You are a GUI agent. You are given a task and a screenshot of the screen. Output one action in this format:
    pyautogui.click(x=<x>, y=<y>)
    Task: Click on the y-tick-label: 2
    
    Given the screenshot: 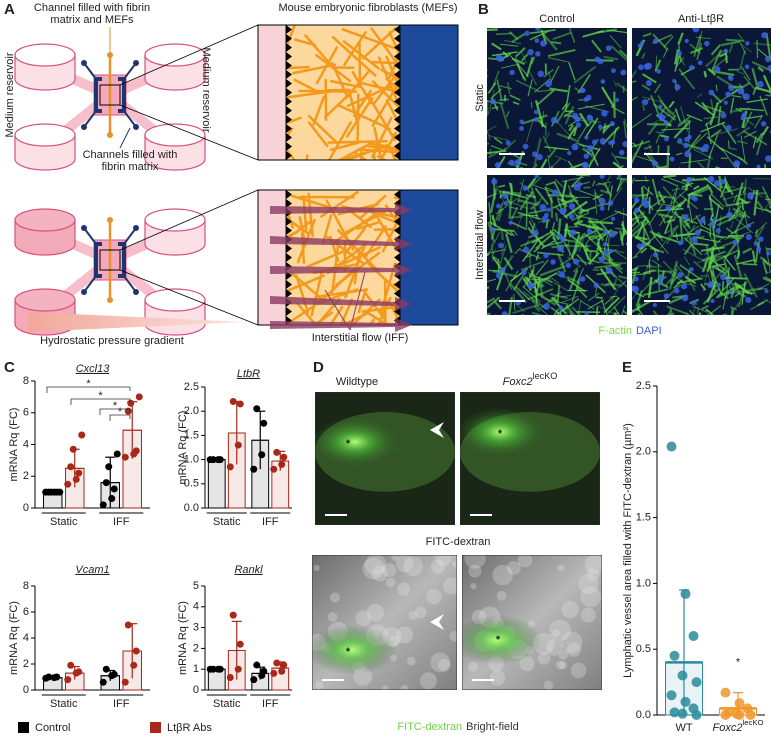 What is the action you would take?
    pyautogui.click(x=26, y=476)
    